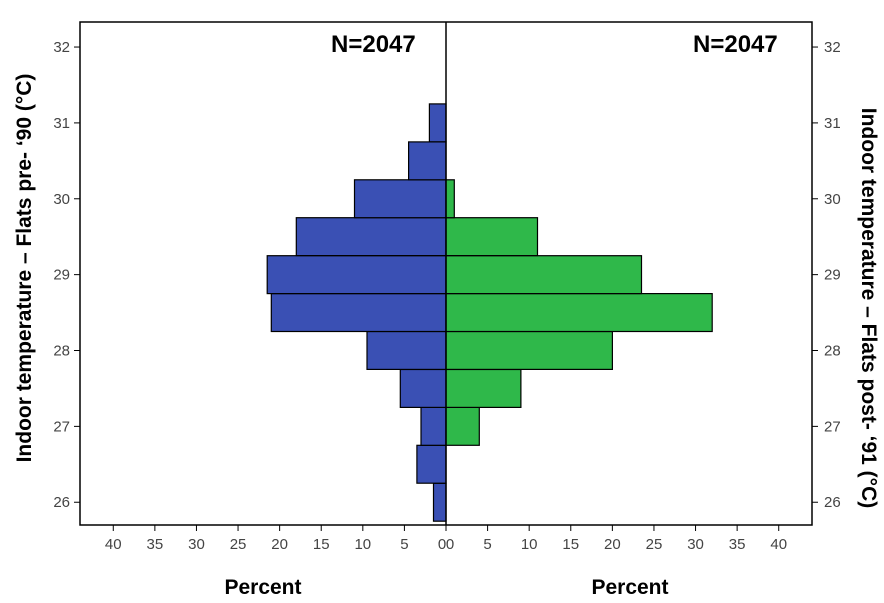 The width and height of the screenshot is (884, 603). I want to click on left-x-tick-label: 0, so click(442, 544).